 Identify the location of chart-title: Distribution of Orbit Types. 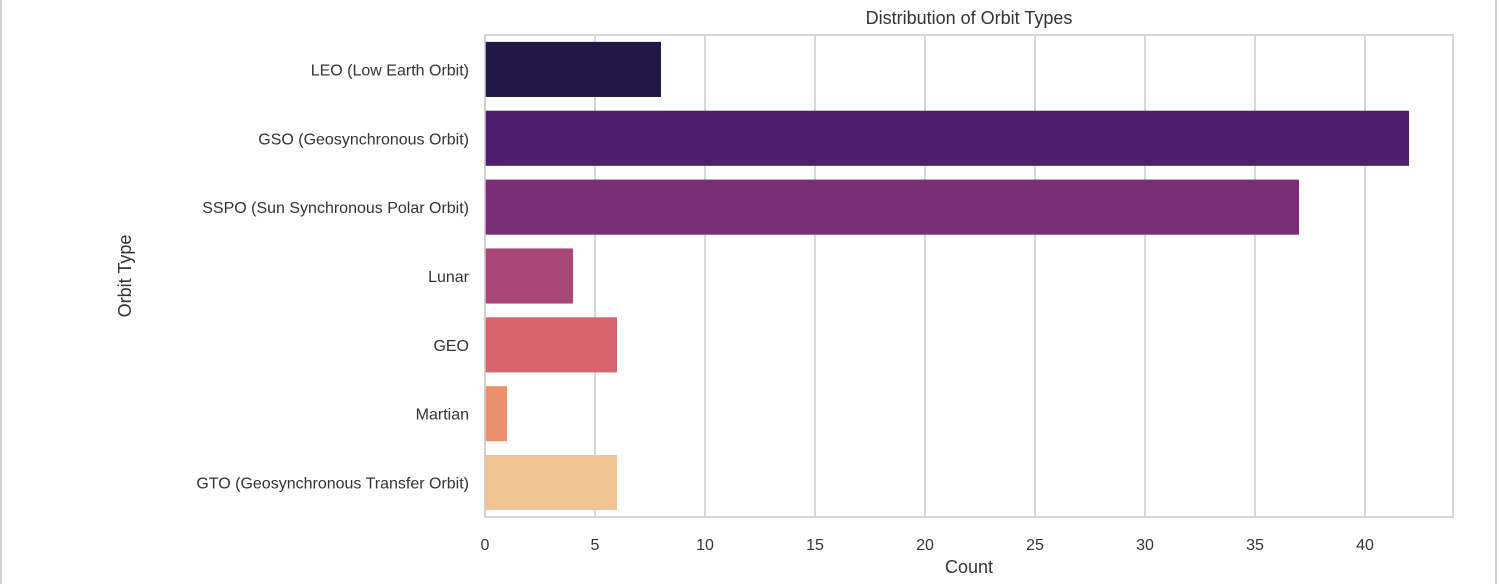
(969, 18).